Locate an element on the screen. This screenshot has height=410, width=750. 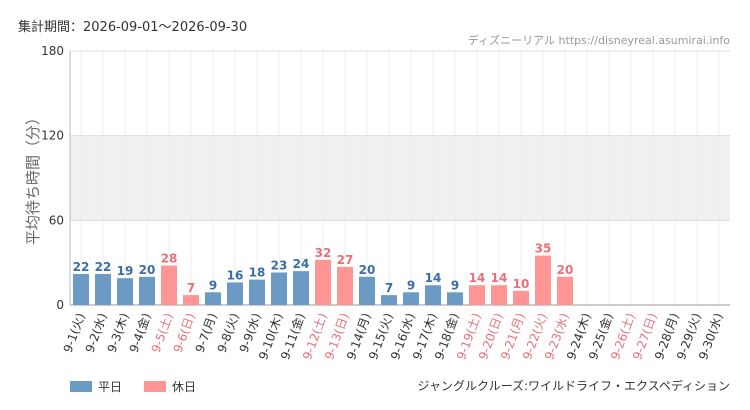
period-label: 集計期間：2026-09-01～2026-09-30 is located at coordinates (133, 27).